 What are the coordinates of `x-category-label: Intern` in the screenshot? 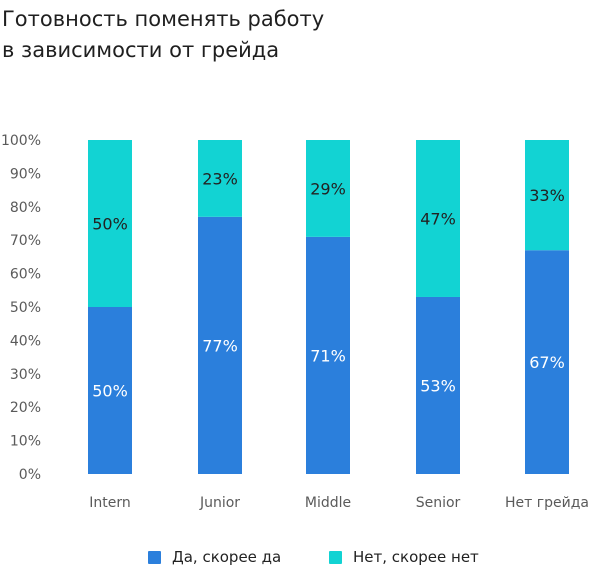 It's located at (110, 503).